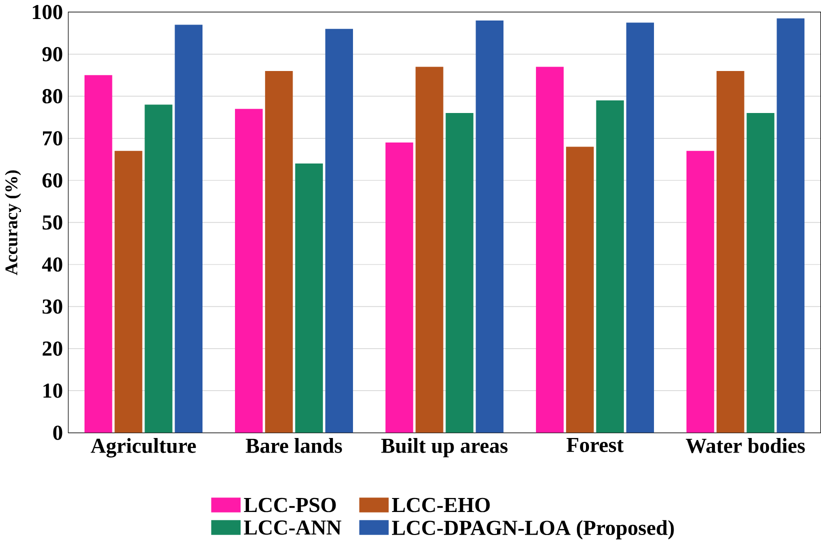 This screenshot has width=821, height=543. What do you see at coordinates (52, 349) in the screenshot?
I see `y-tick-label: 20` at bounding box center [52, 349].